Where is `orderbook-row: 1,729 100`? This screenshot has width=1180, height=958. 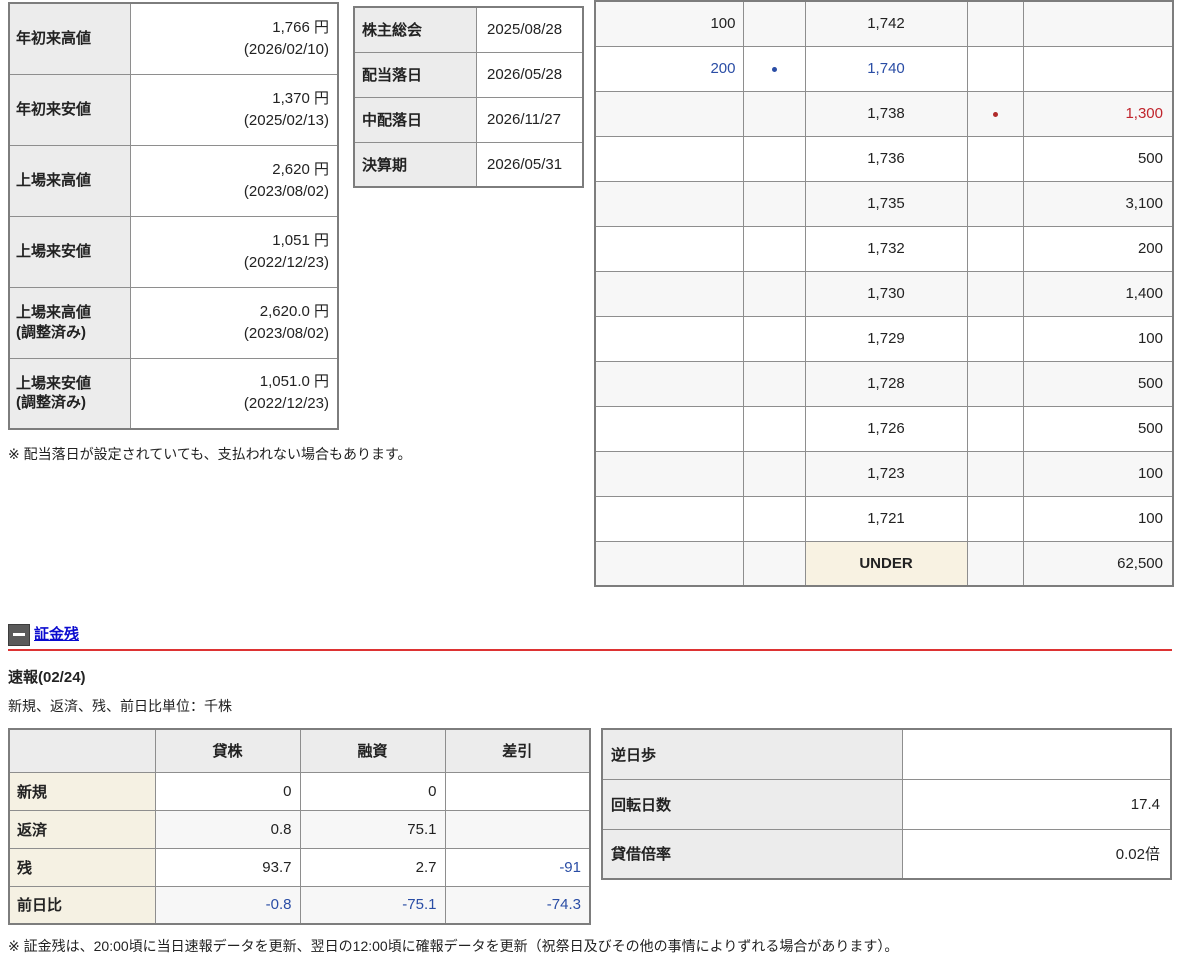 orderbook-row: 1,729 100 is located at coordinates (884, 338).